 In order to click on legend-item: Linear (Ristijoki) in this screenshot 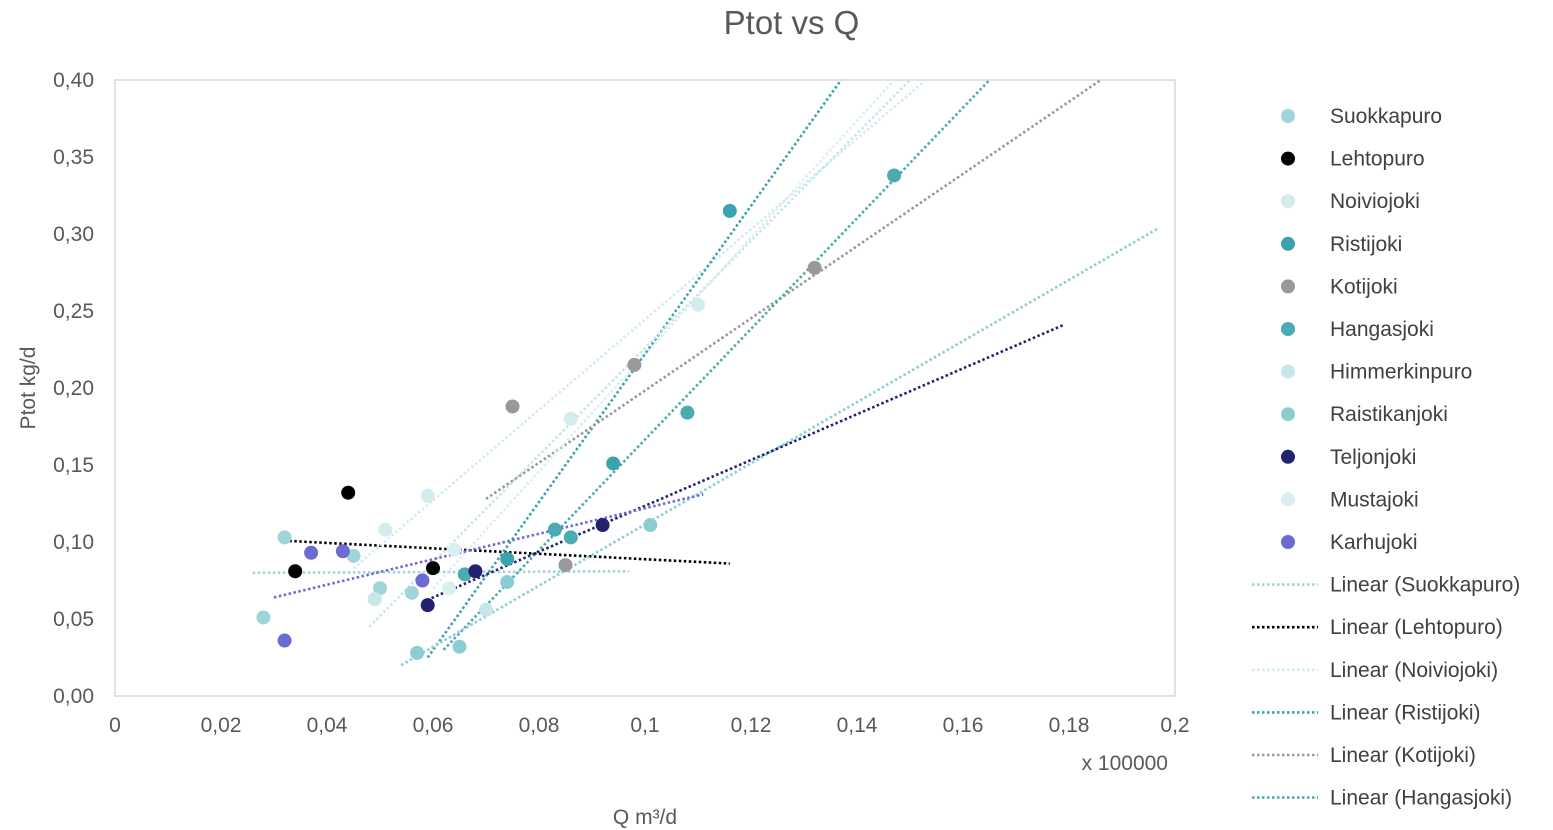, I will do `click(1366, 712)`.